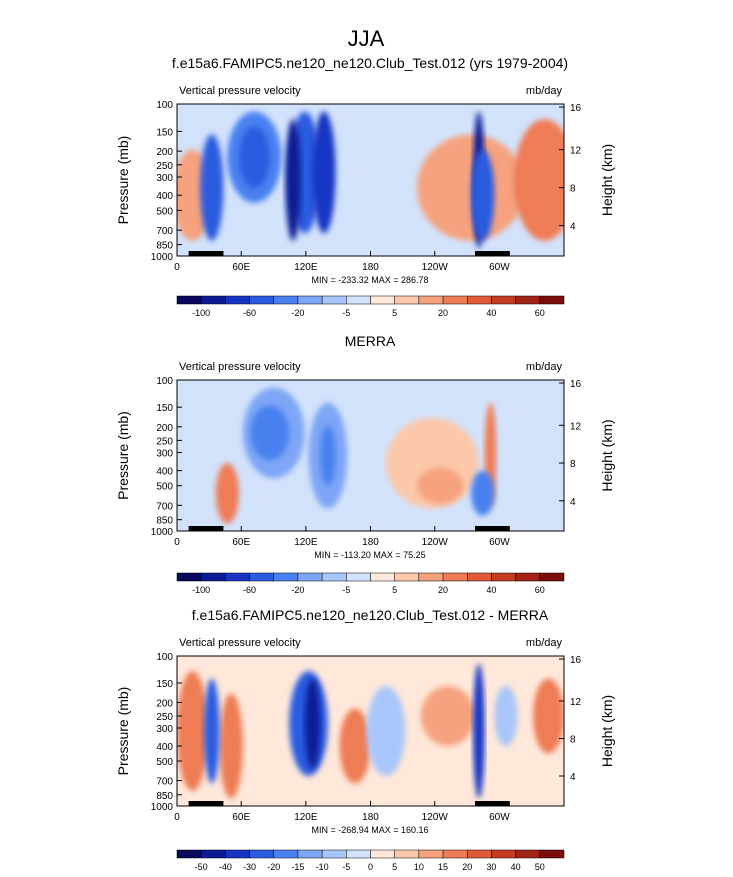  What do you see at coordinates (544, 91) in the screenshot?
I see `units-label: mb/day` at bounding box center [544, 91].